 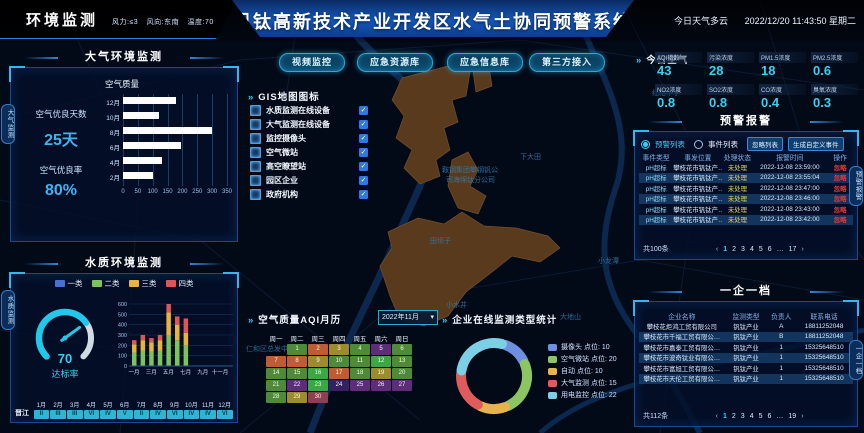 What do you see at coordinates (318, 361) in the screenshot?
I see `calendar-day-cell: 9` at bounding box center [318, 361].